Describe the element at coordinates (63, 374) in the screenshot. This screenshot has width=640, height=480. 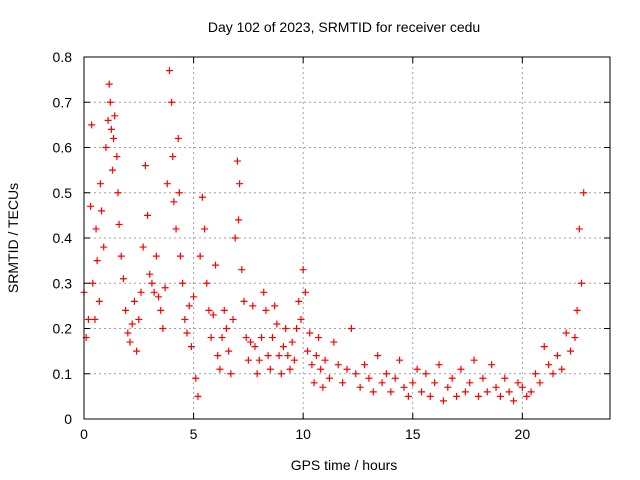
I see `y-tick-label: 0.1` at that location.